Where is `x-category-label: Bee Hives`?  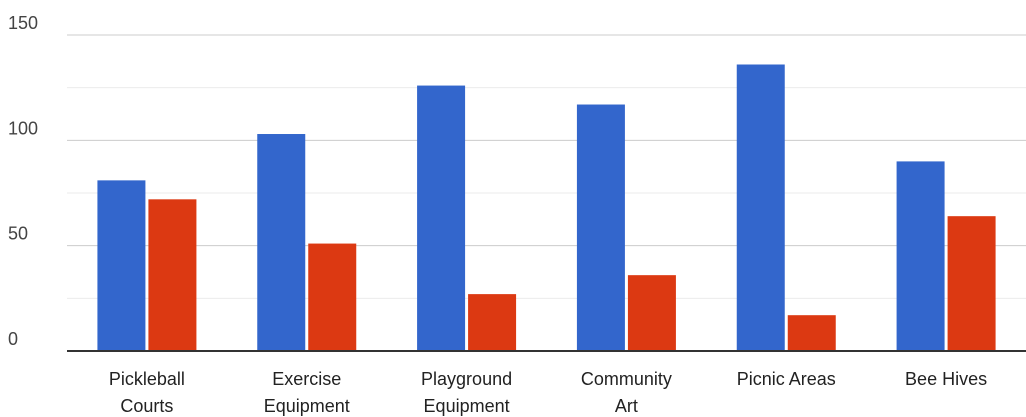 x-category-label: Bee Hives is located at coordinates (946, 379).